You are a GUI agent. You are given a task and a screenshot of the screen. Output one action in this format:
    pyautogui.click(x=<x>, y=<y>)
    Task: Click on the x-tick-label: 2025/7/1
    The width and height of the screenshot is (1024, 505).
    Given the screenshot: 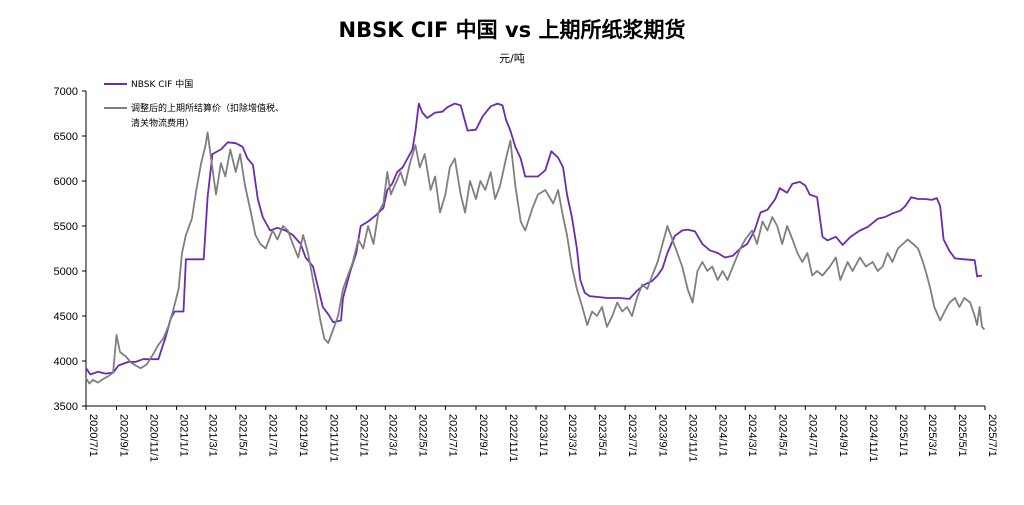 What is the action you would take?
    pyautogui.click(x=992, y=435)
    